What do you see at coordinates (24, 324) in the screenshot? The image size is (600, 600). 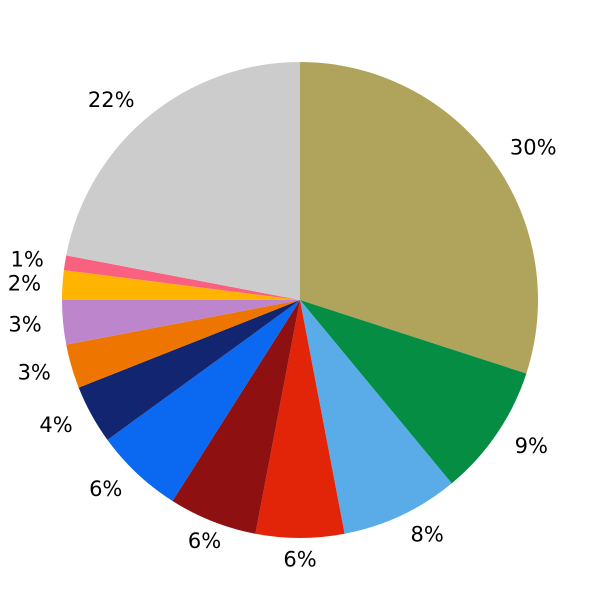 I see `slice-label-8: 3%` at bounding box center [24, 324].